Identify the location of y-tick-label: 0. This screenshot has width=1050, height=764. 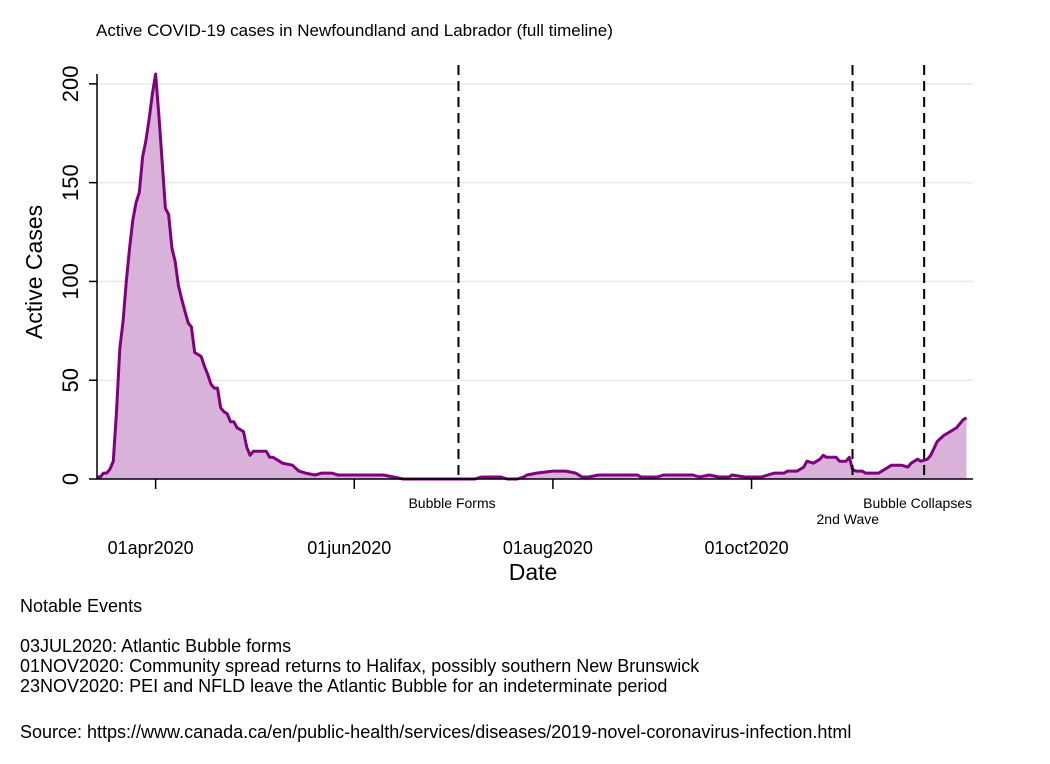
(70, 479).